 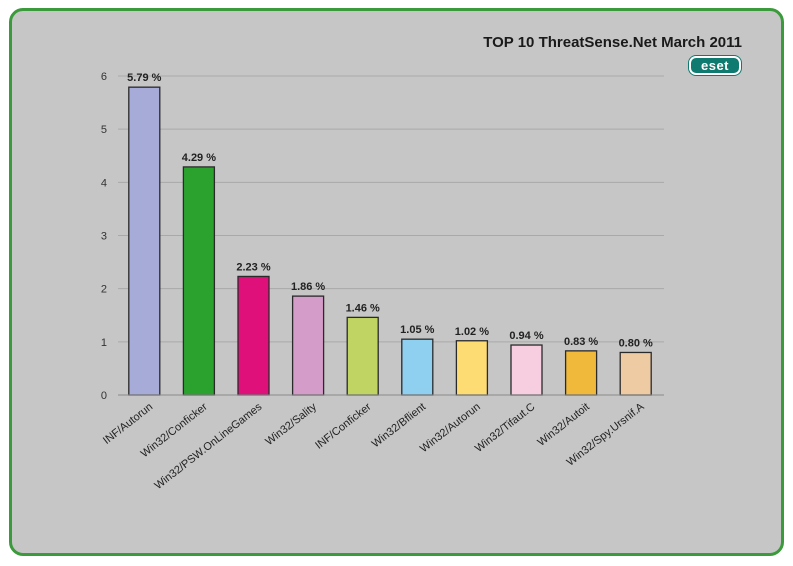 What do you see at coordinates (563, 425) in the screenshot?
I see `category-label: Win32/Autoit` at bounding box center [563, 425].